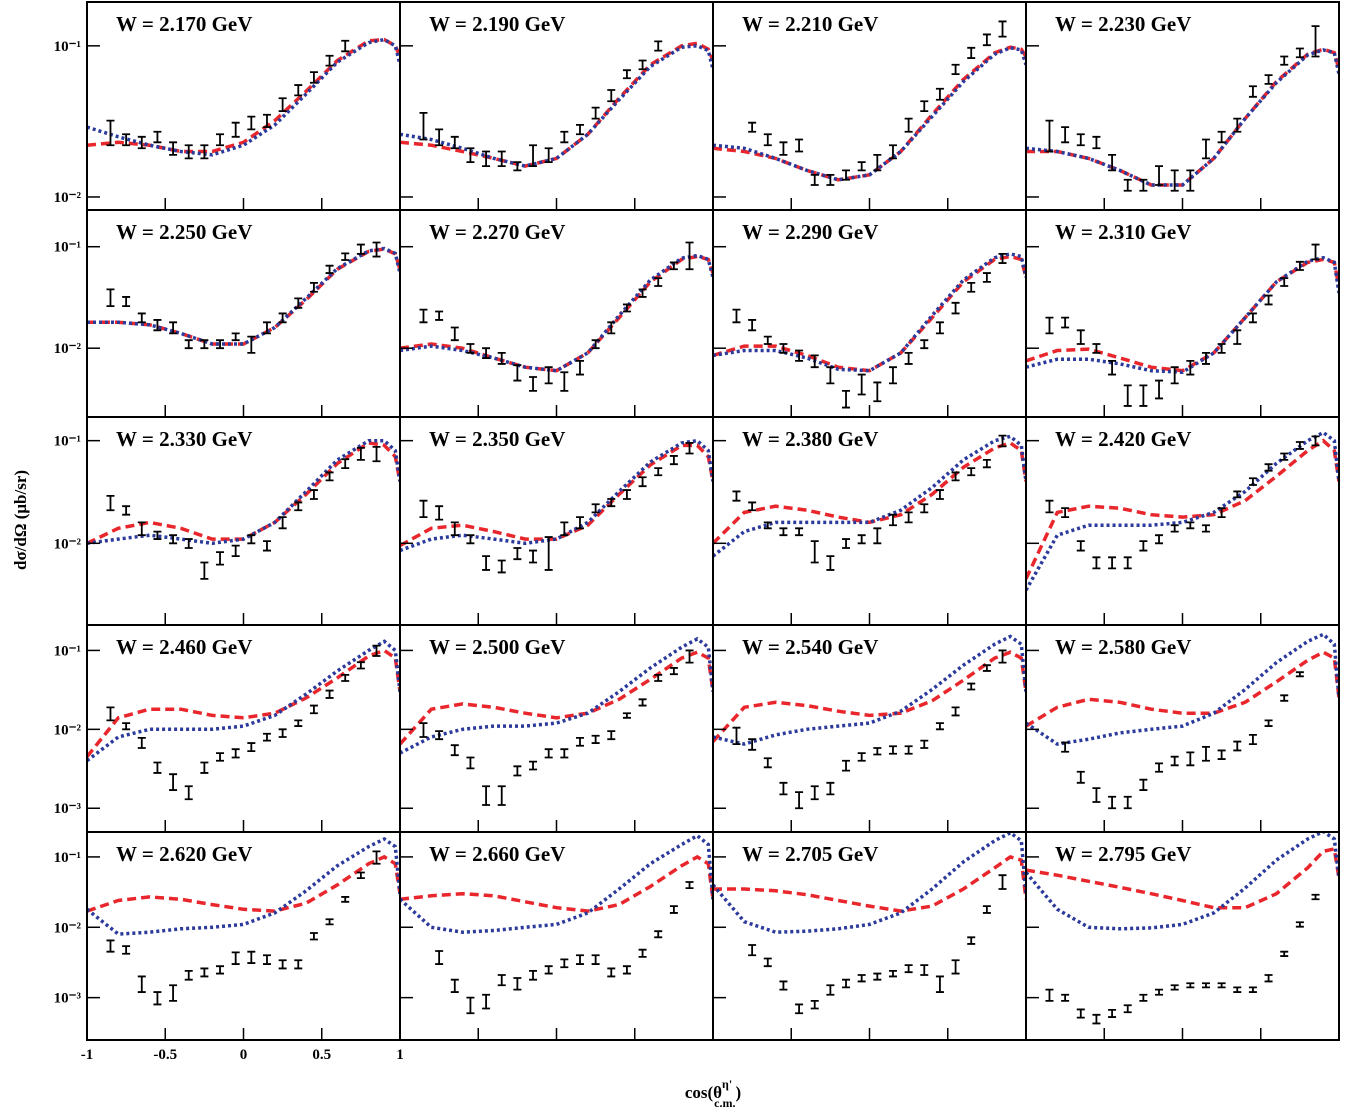 The image size is (1359, 1112). What do you see at coordinates (400, 1055) in the screenshot?
I see `x-tick-label: 1` at bounding box center [400, 1055].